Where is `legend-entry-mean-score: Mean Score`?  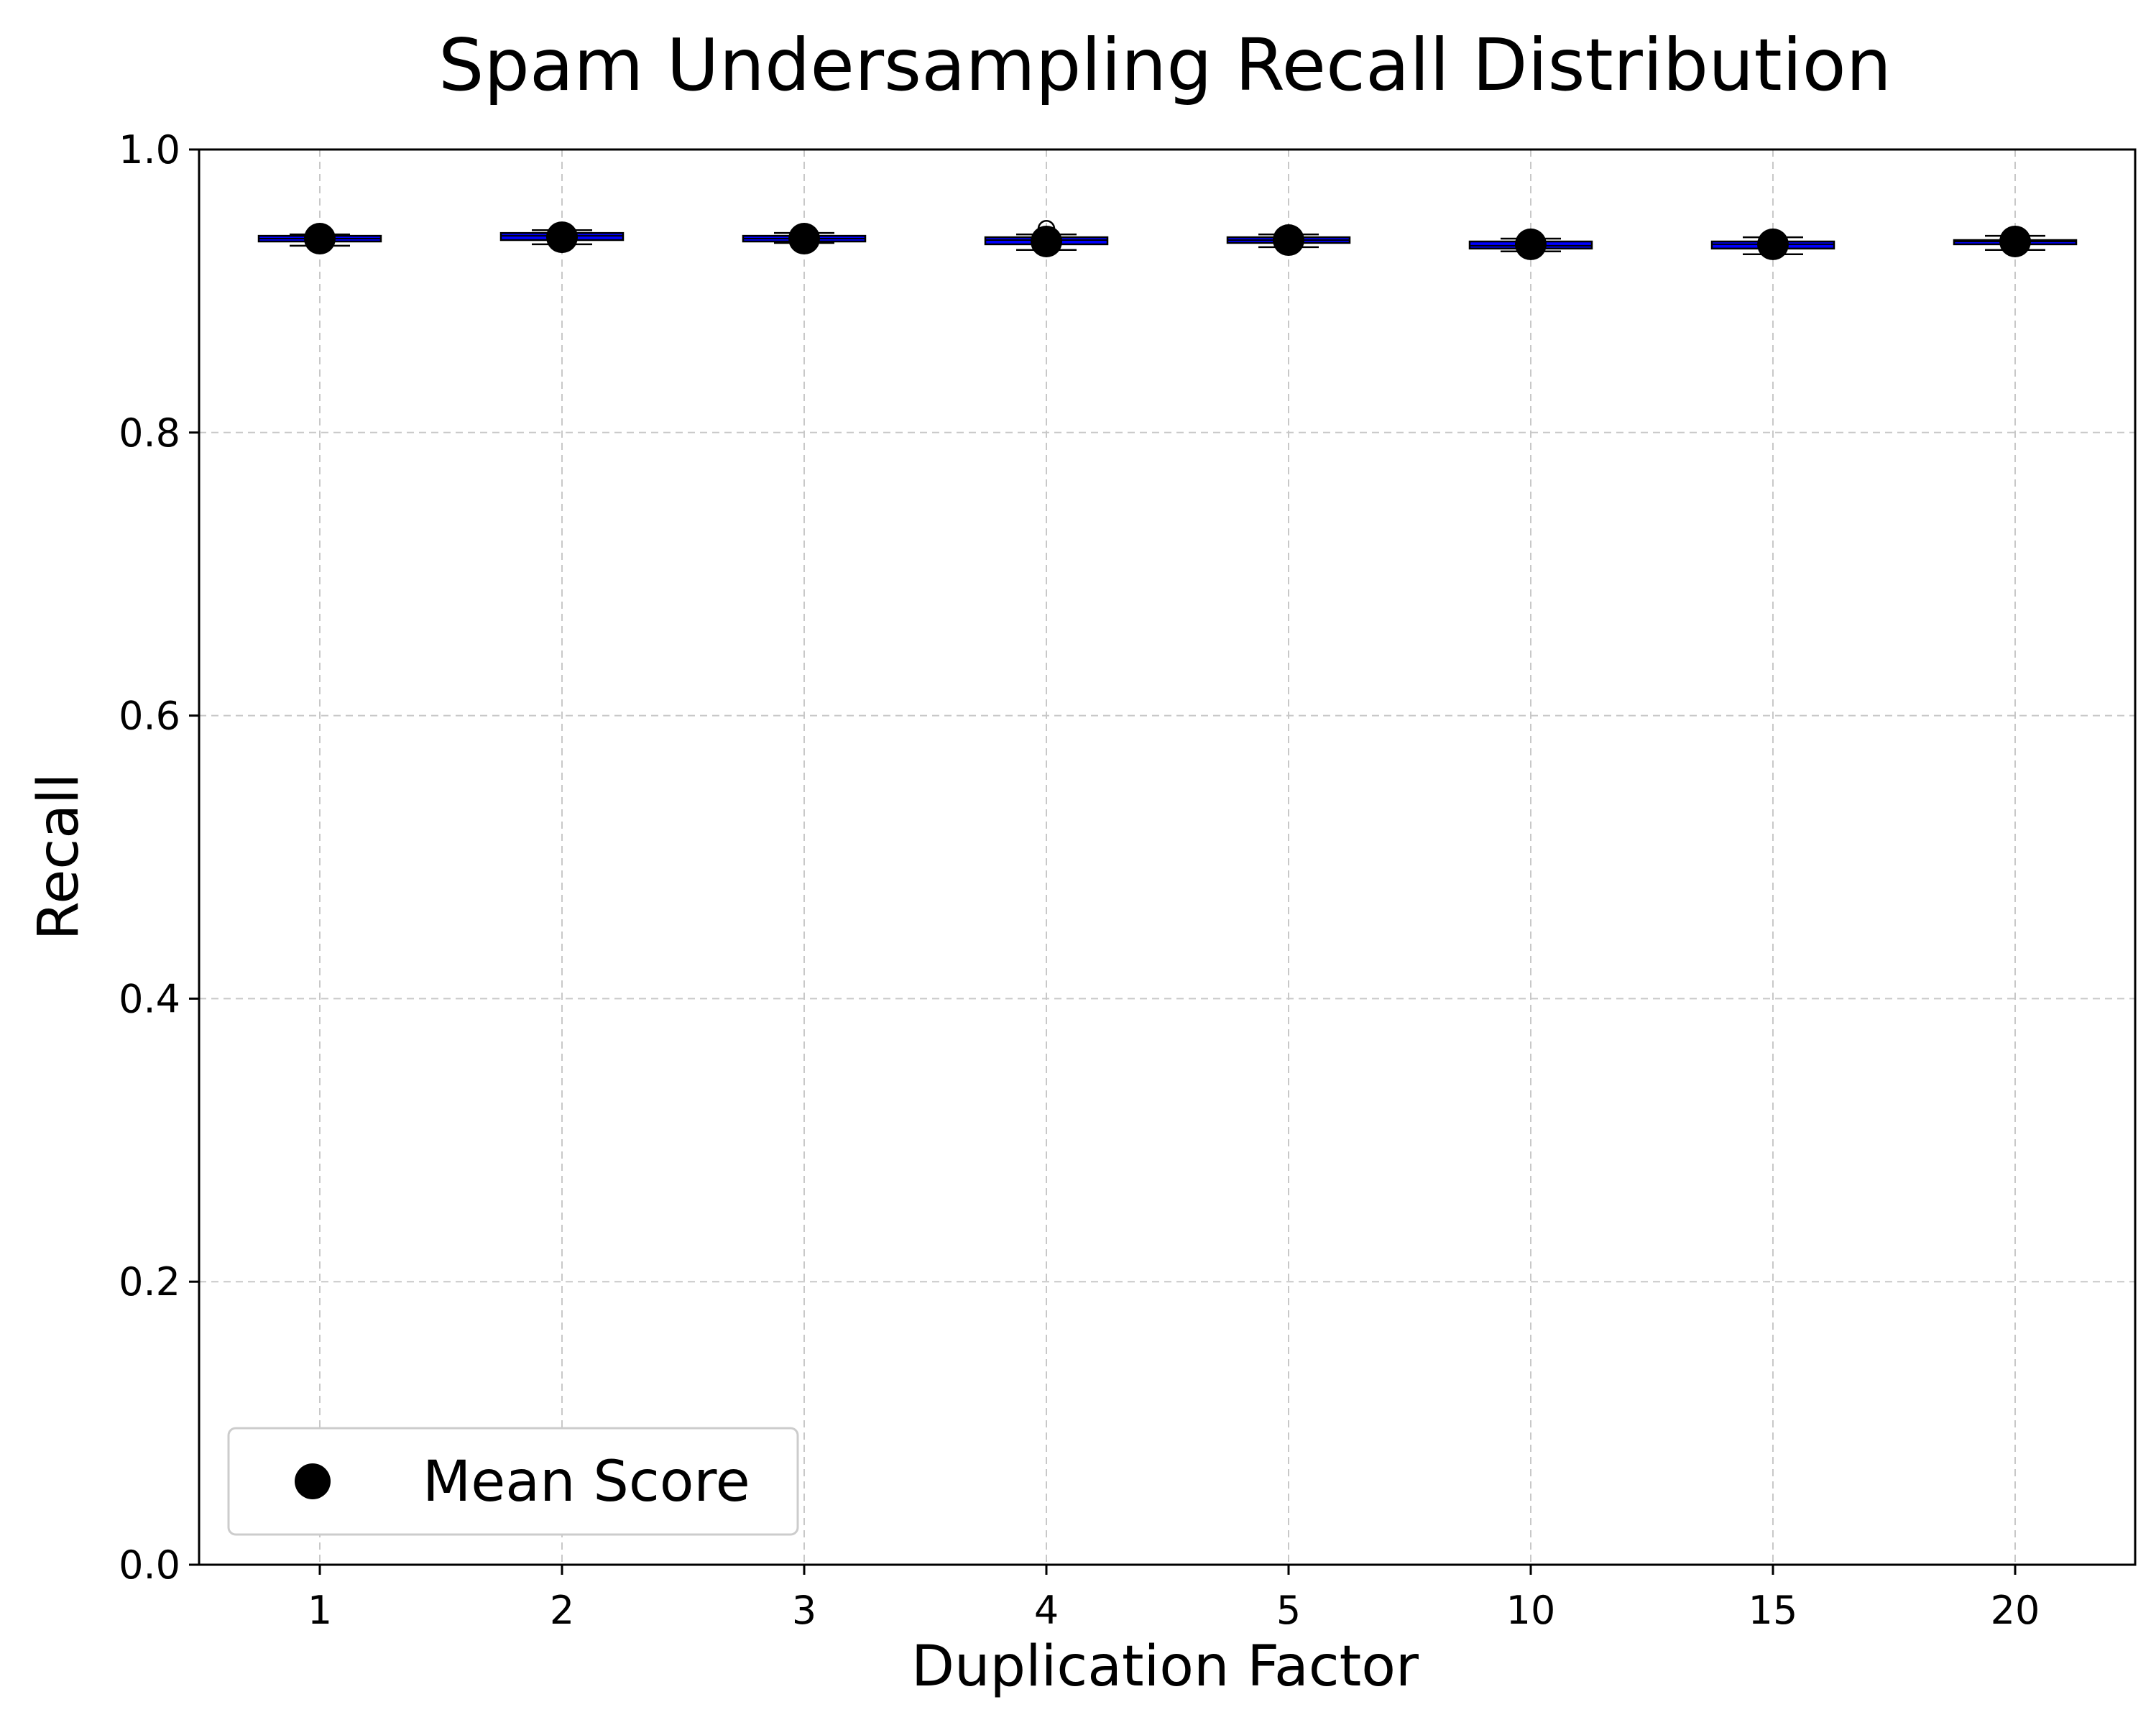
legend-entry-mean-score: Mean Score is located at coordinates (586, 1482).